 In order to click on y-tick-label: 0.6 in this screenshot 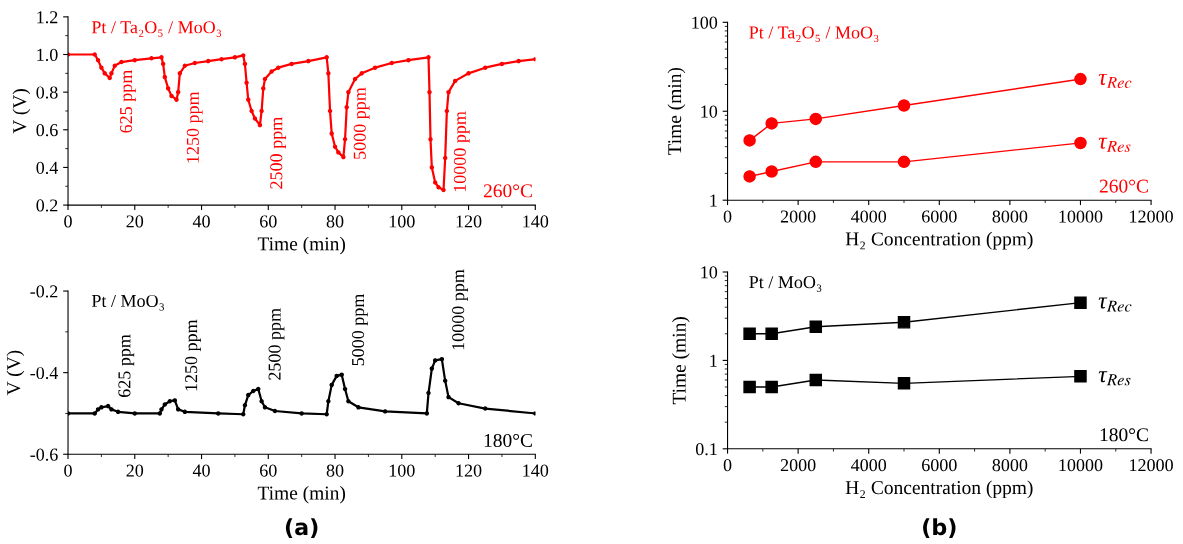, I will do `click(47, 130)`.